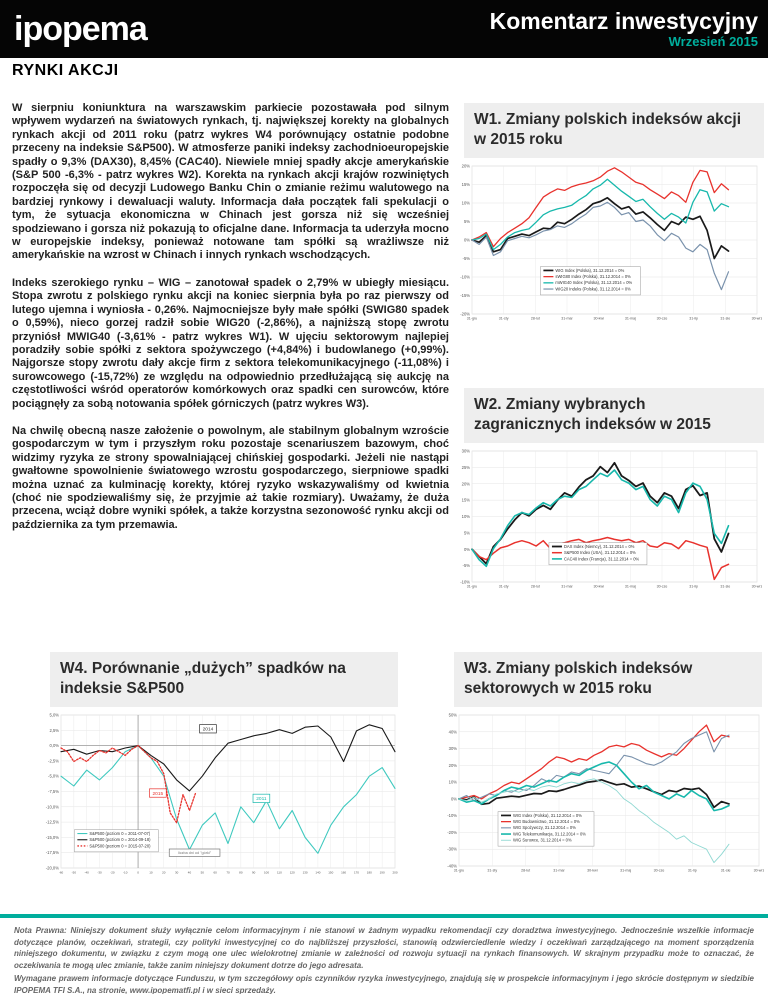 This screenshot has width=768, height=994. Describe the element at coordinates (692, 870) in the screenshot. I see `svg-text: 31-lip` at that location.